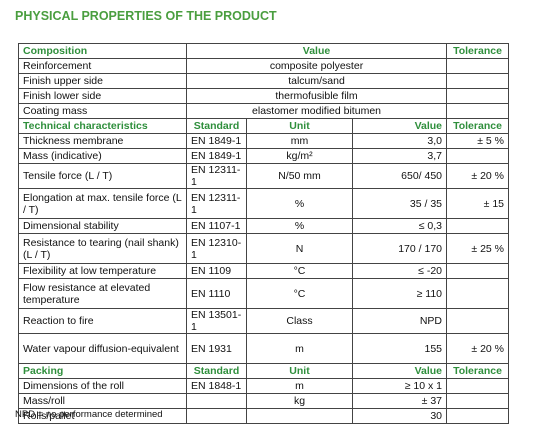  Describe the element at coordinates (216, 248) in the screenshot. I see `table-cell: EN 12310-1` at that location.